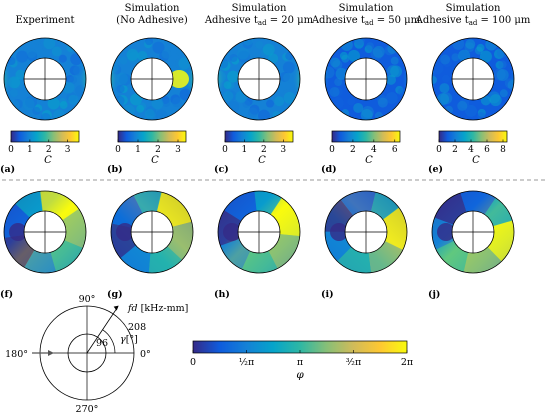 The image size is (550, 419). I want to click on polar-angle-label: 90°, so click(87, 299).